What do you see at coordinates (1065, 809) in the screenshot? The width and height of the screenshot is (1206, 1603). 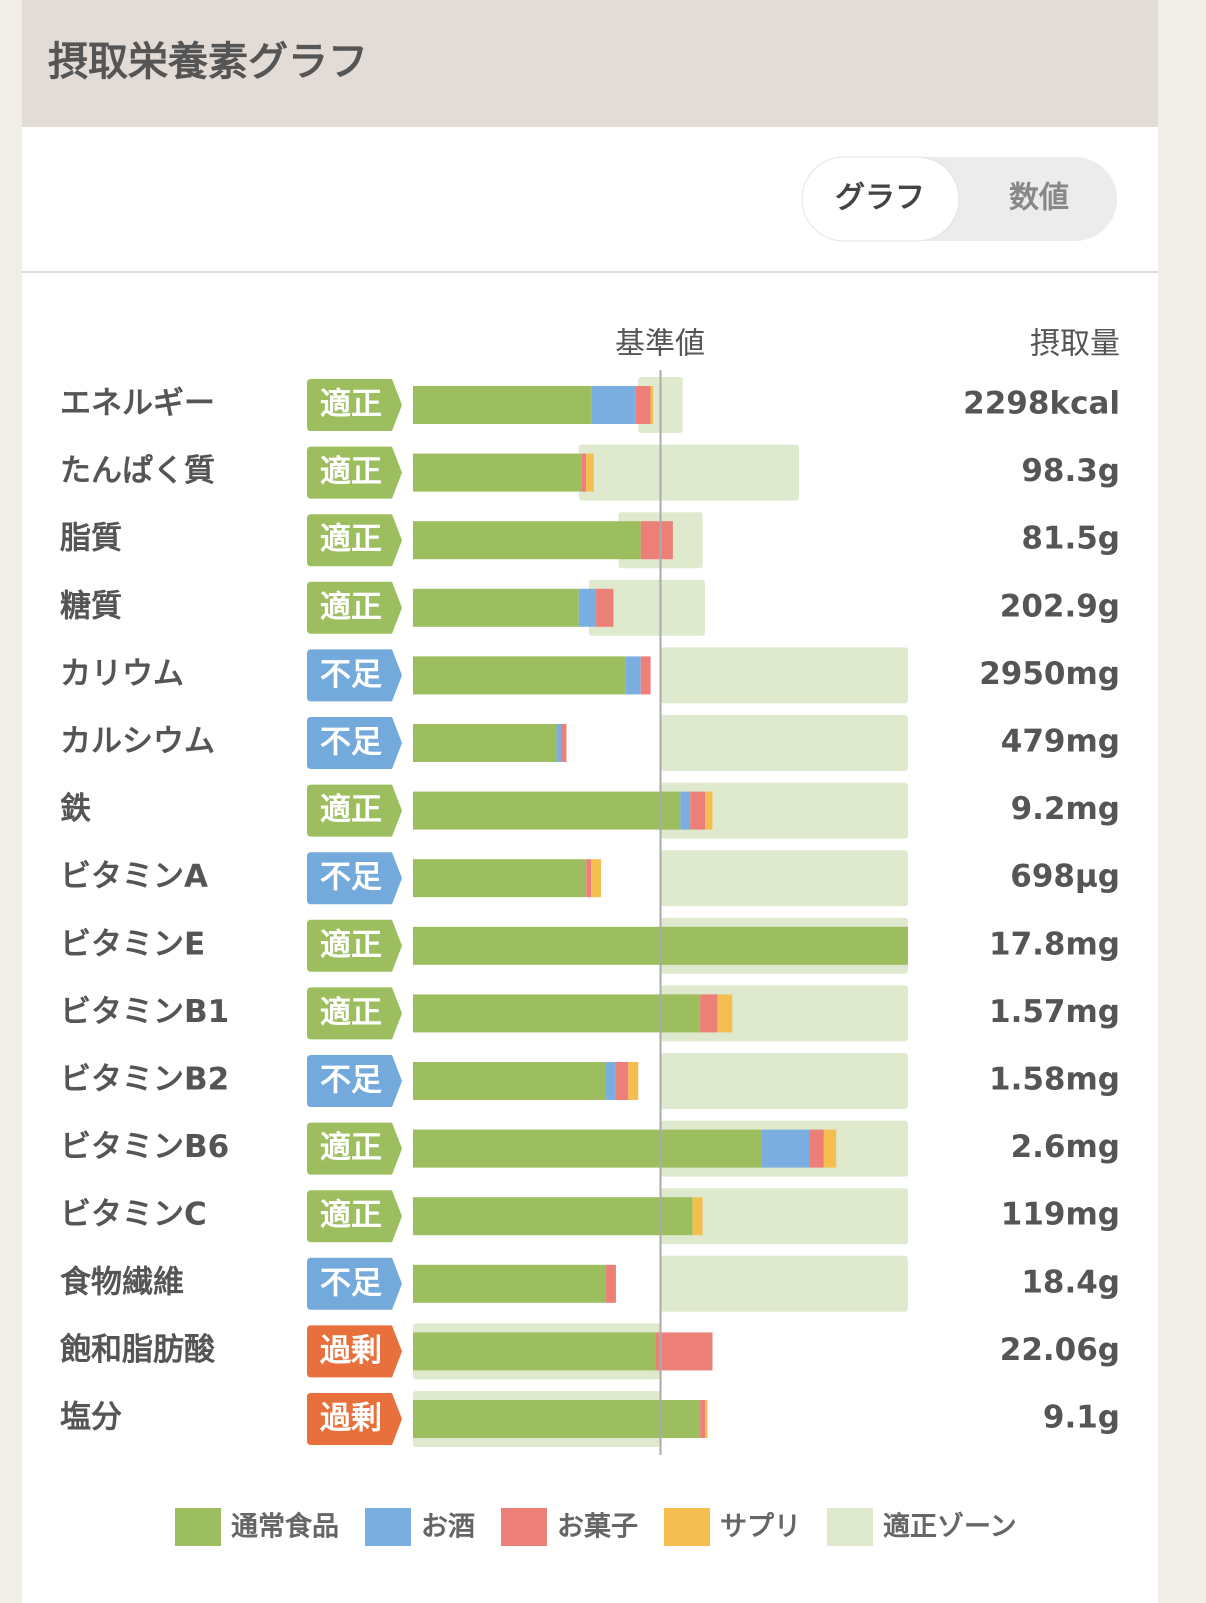 I see `intake-value: 9.2mg` at bounding box center [1065, 809].